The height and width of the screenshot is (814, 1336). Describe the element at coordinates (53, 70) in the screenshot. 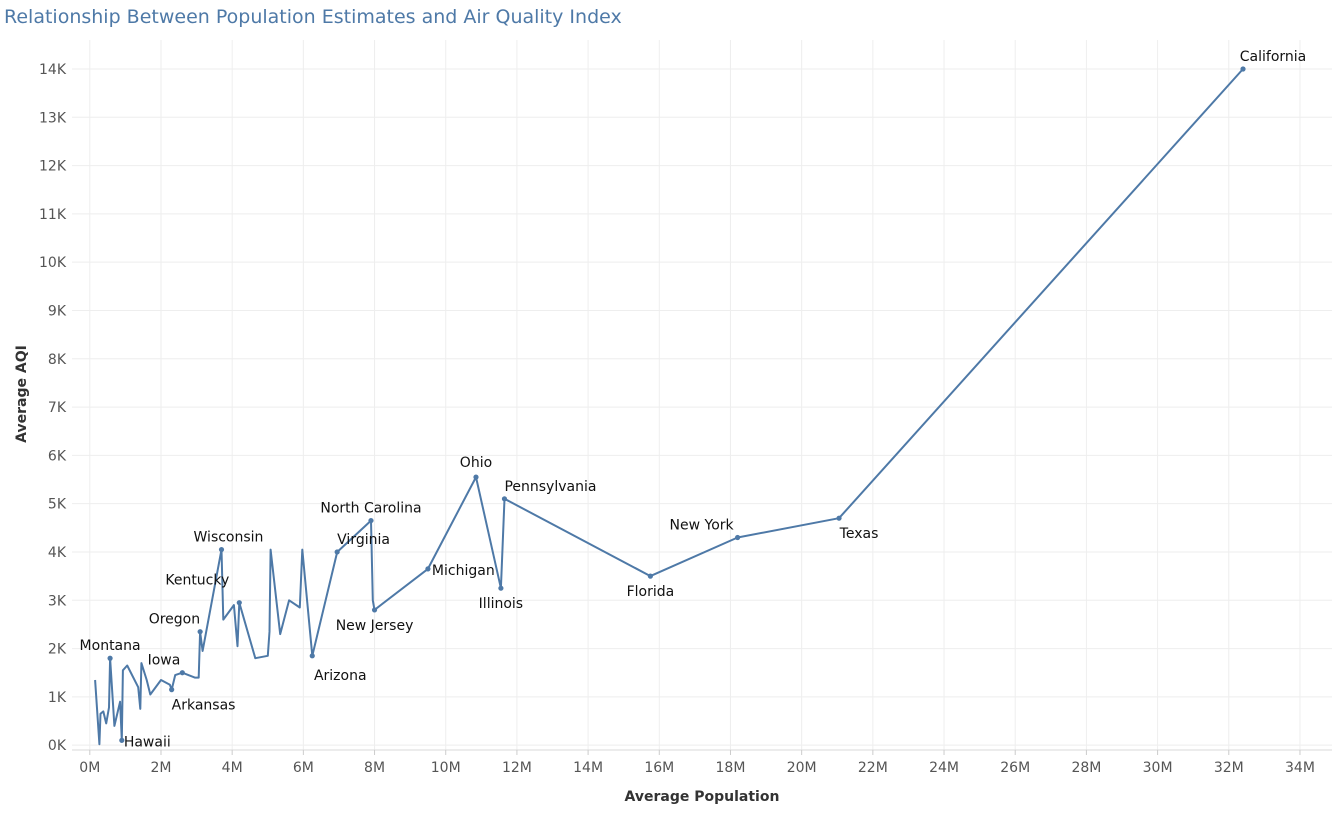

I see `y-tick-label: 14K` at that location.